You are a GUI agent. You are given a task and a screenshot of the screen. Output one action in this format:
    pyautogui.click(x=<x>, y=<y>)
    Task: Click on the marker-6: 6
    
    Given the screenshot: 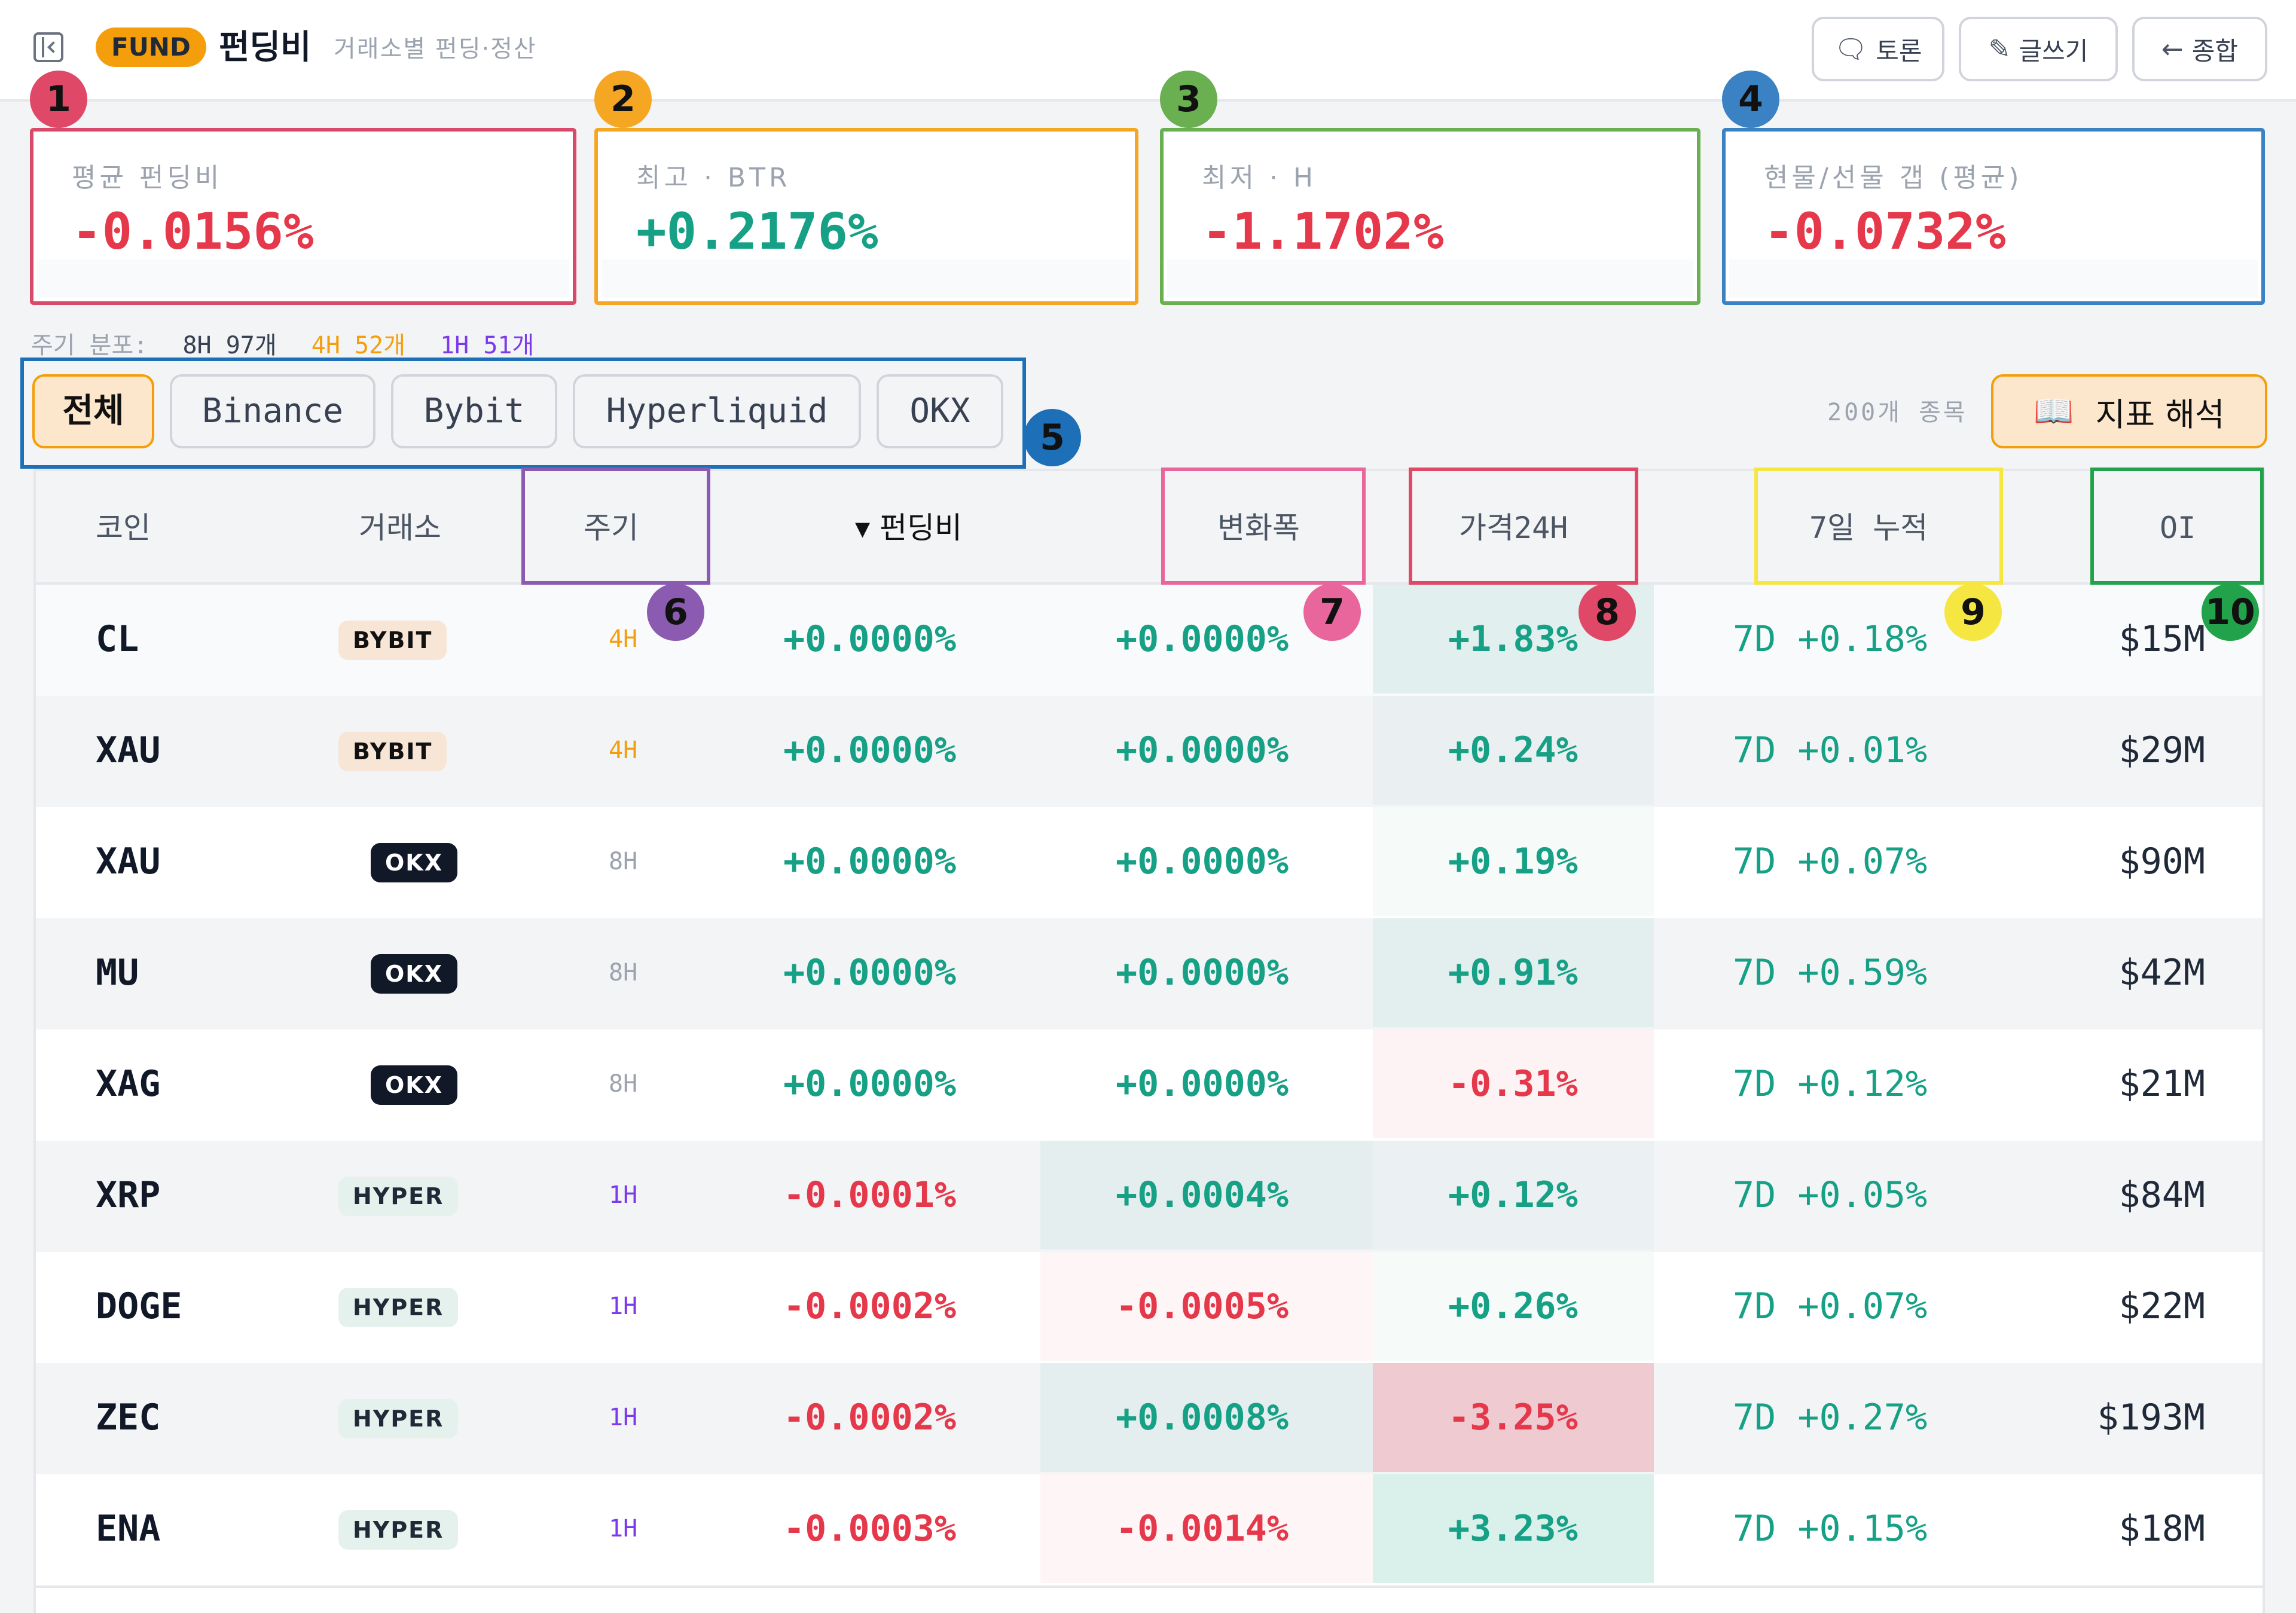 What is the action you would take?
    pyautogui.click(x=675, y=612)
    